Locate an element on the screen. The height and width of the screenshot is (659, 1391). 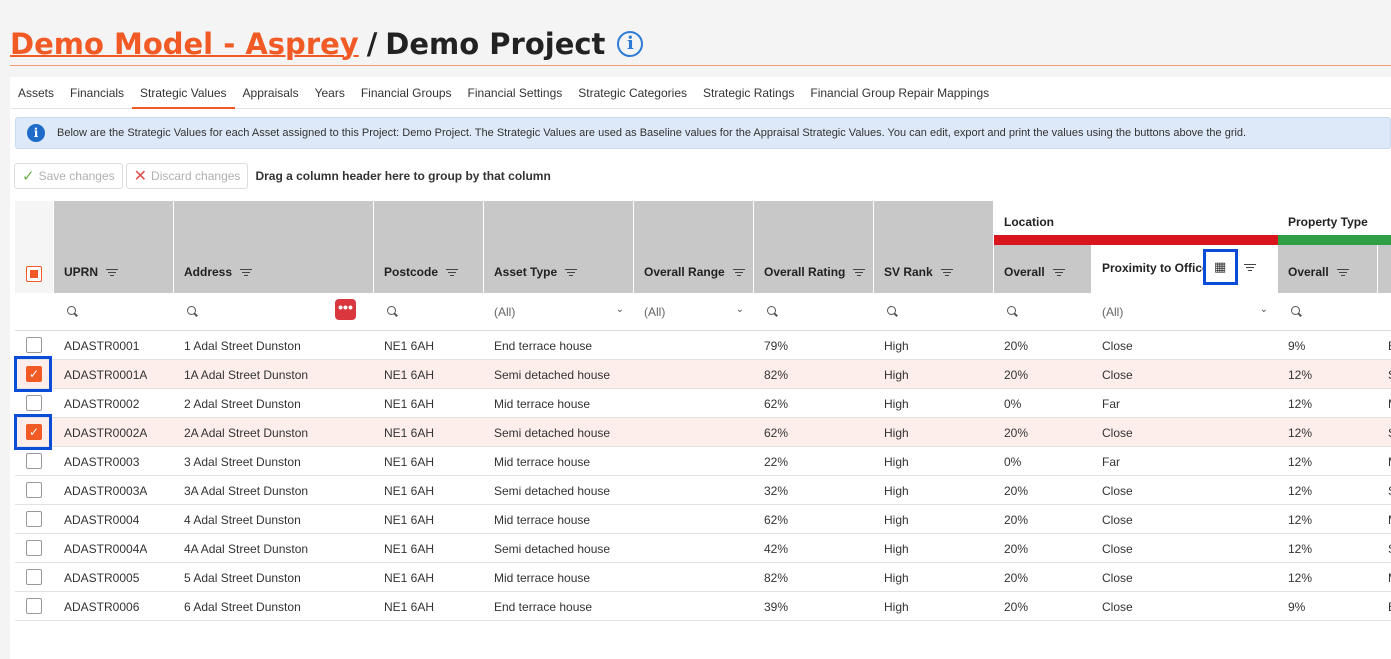
tab-years: Years is located at coordinates (329, 93).